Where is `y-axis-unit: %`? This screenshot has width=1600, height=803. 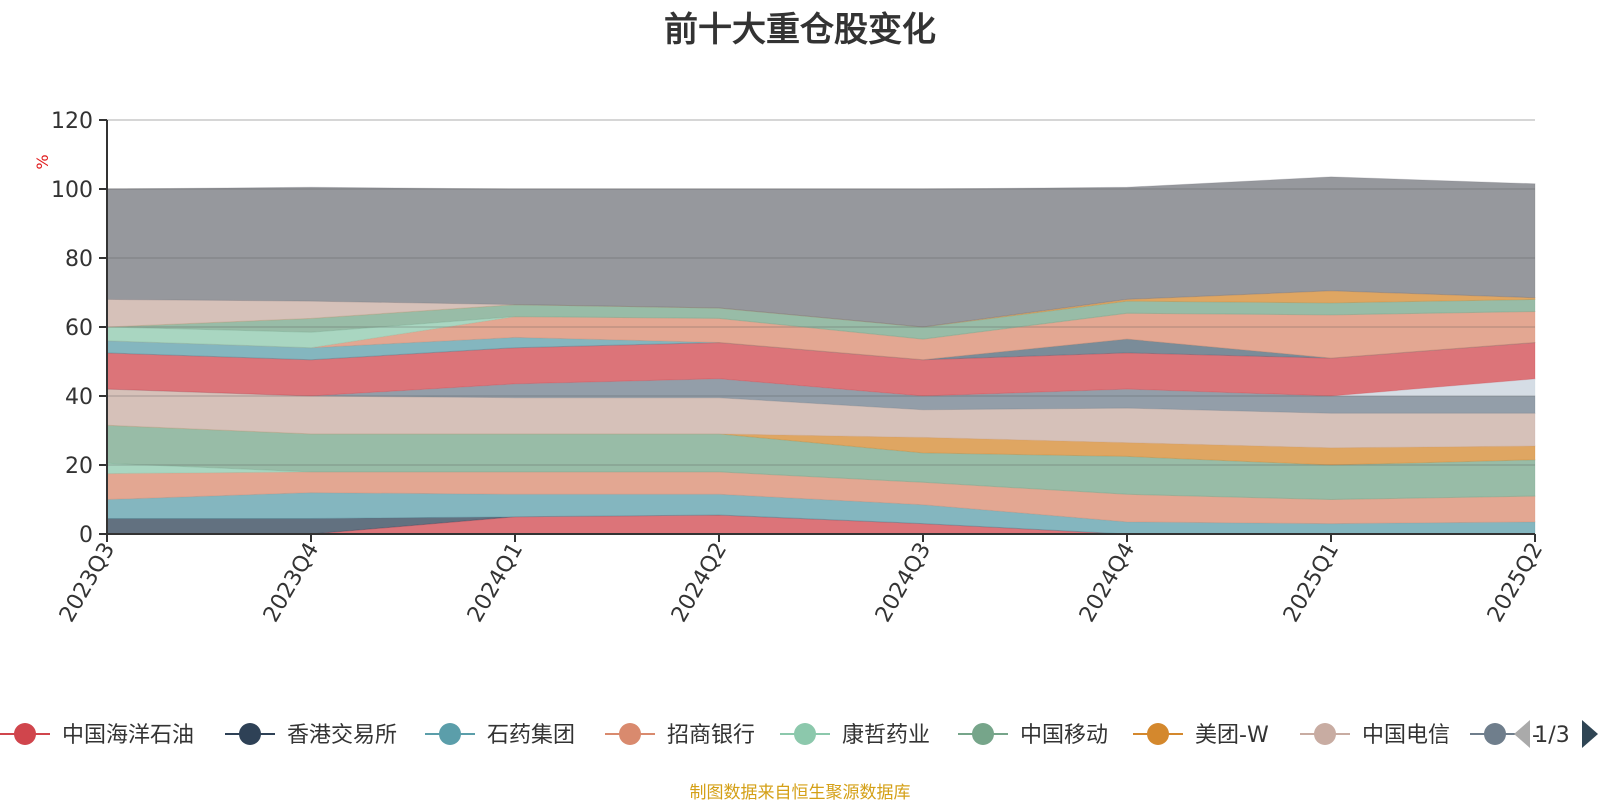
y-axis-unit: % is located at coordinates (42, 161).